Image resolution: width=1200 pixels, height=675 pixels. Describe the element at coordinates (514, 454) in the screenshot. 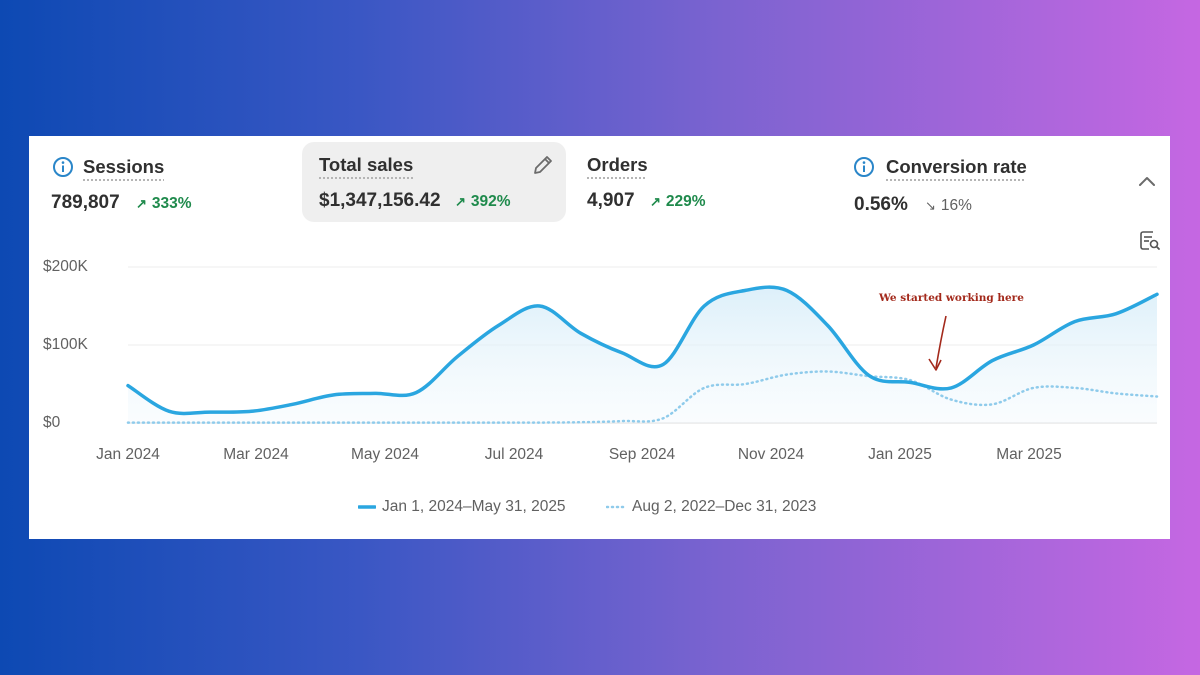

I see `x-tick-label: Jul 2024` at that location.